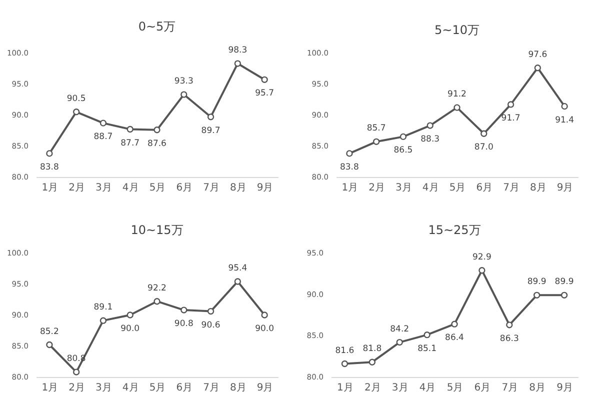 The image size is (600, 400). What do you see at coordinates (430, 139) in the screenshot?
I see `data-label: 88.3` at bounding box center [430, 139].